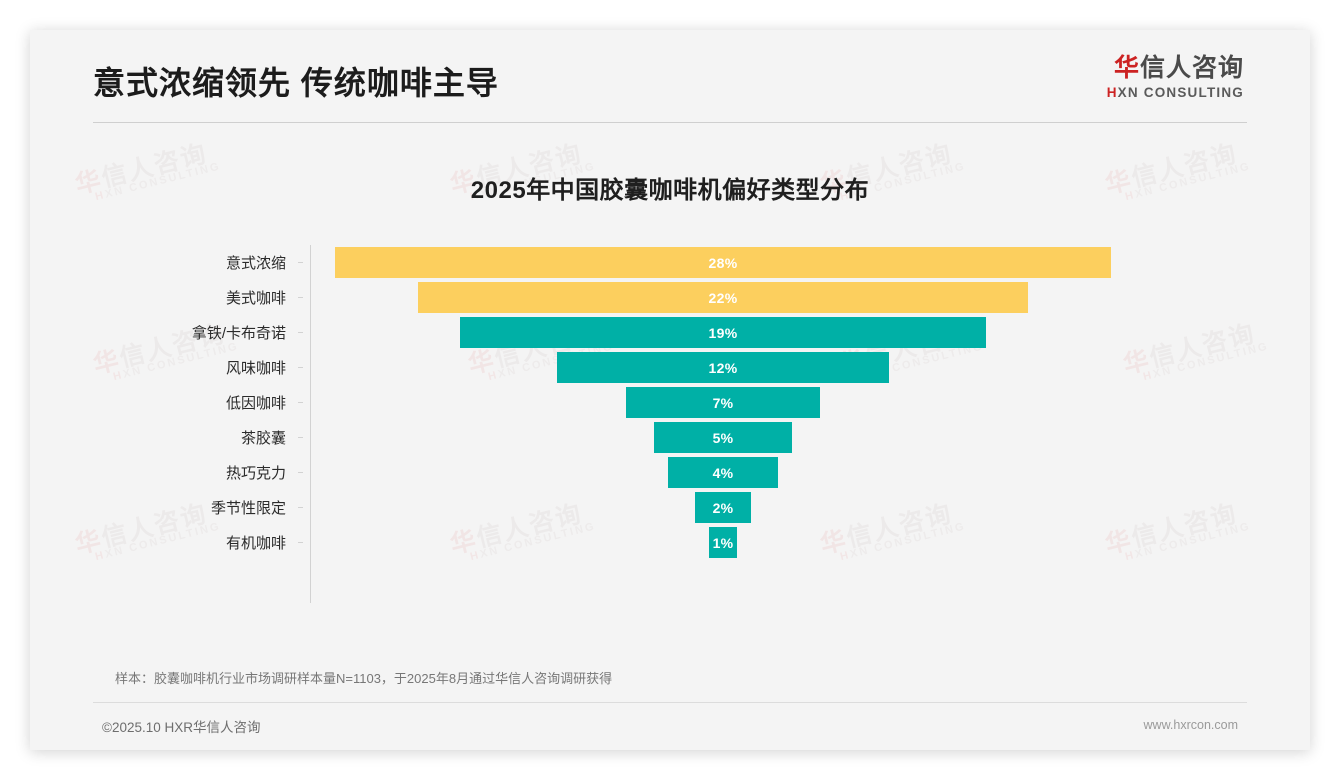  What do you see at coordinates (255, 298) in the screenshot?
I see `category-label: 美式咖啡` at bounding box center [255, 298].